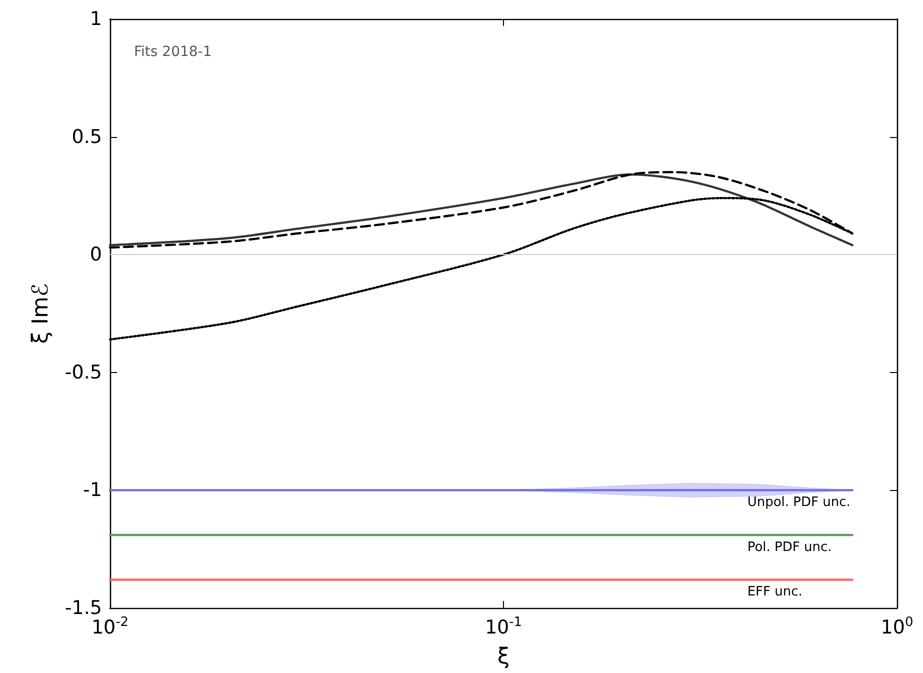 The image size is (923, 673). What do you see at coordinates (92, 490) in the screenshot?
I see `y-tick-label: -1` at bounding box center [92, 490].